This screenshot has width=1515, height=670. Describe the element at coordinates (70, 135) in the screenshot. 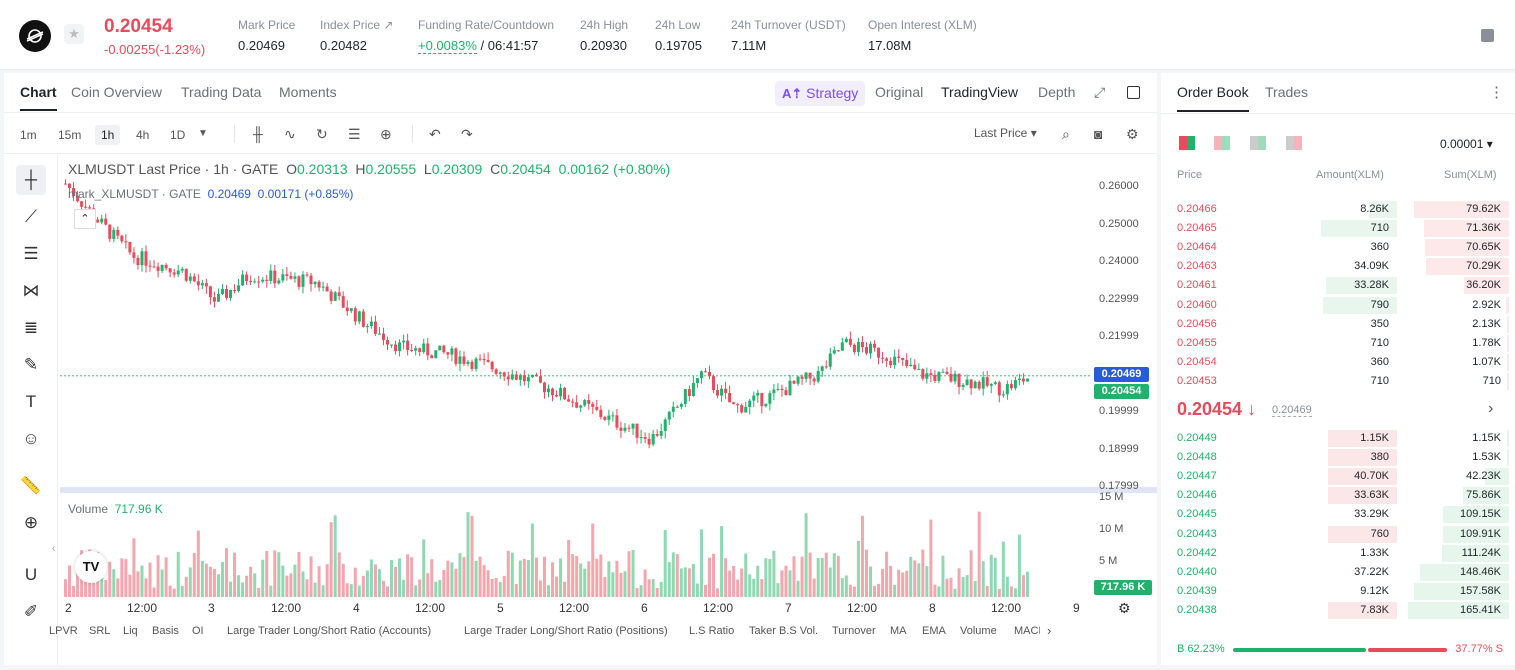

I see `interval-15m: 15m` at that location.